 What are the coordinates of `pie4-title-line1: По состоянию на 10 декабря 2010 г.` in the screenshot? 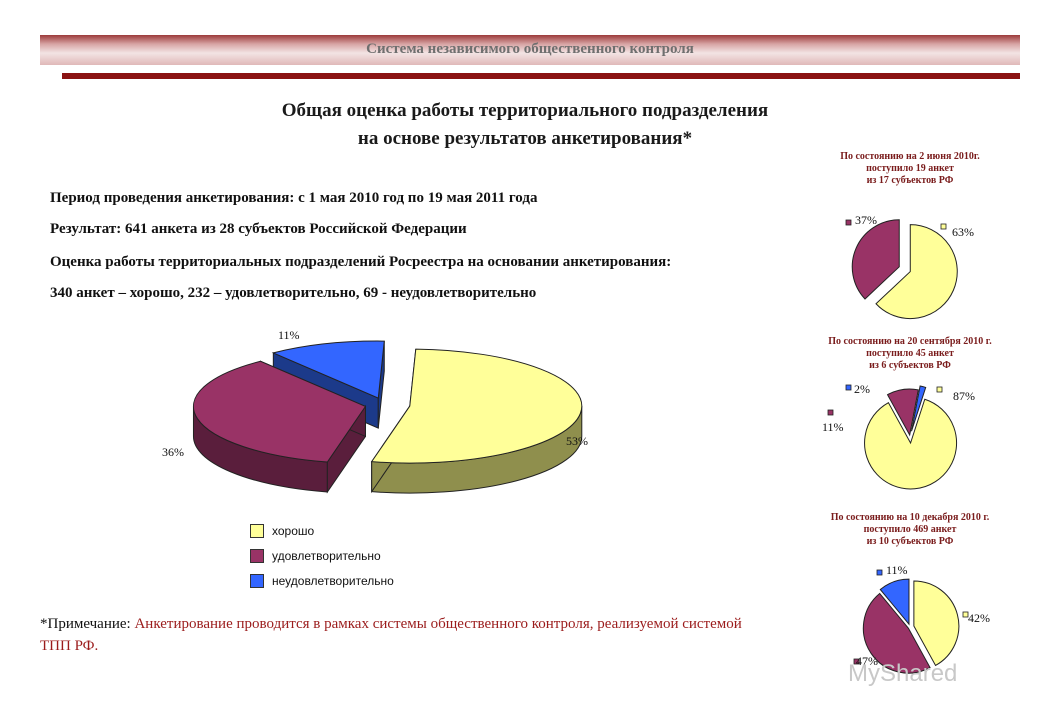 It's located at (910, 517).